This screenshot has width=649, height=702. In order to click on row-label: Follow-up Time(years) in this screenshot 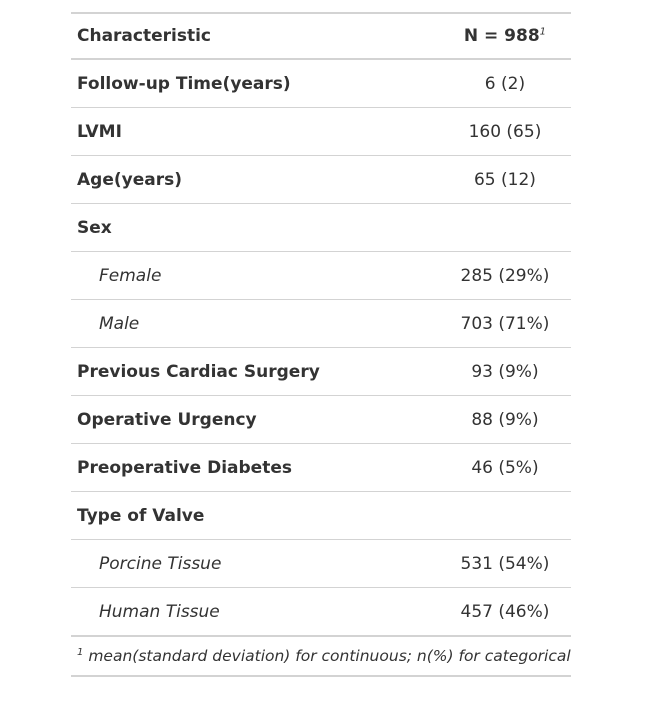, I will do `click(243, 83)`.